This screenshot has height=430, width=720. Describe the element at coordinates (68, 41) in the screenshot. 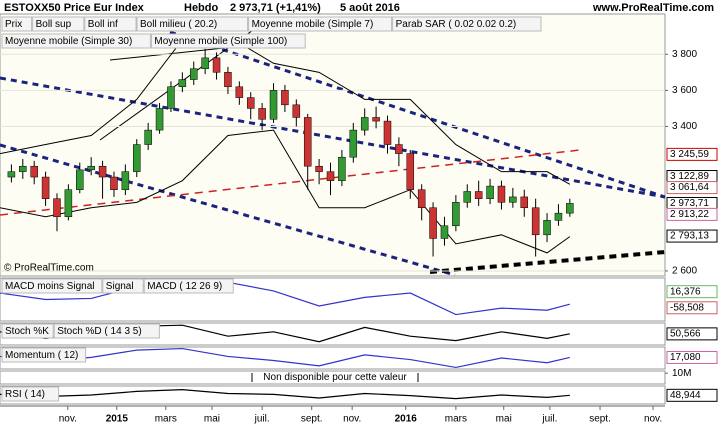

I see `legend-label: Moyenne mobile (Simple 30)` at that location.